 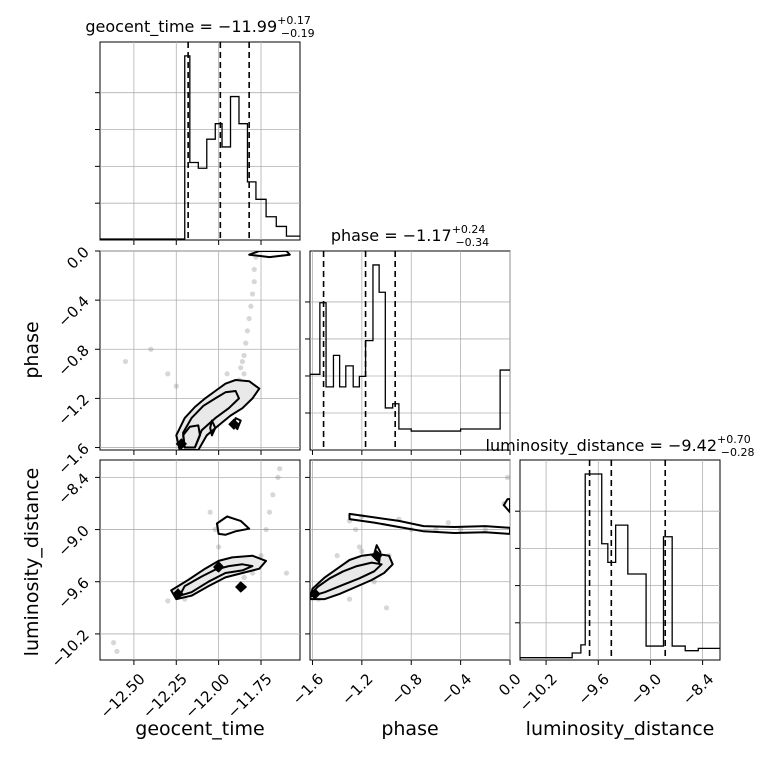 I want to click on luminosity-distance-median: −9.42, so click(x=692, y=445).